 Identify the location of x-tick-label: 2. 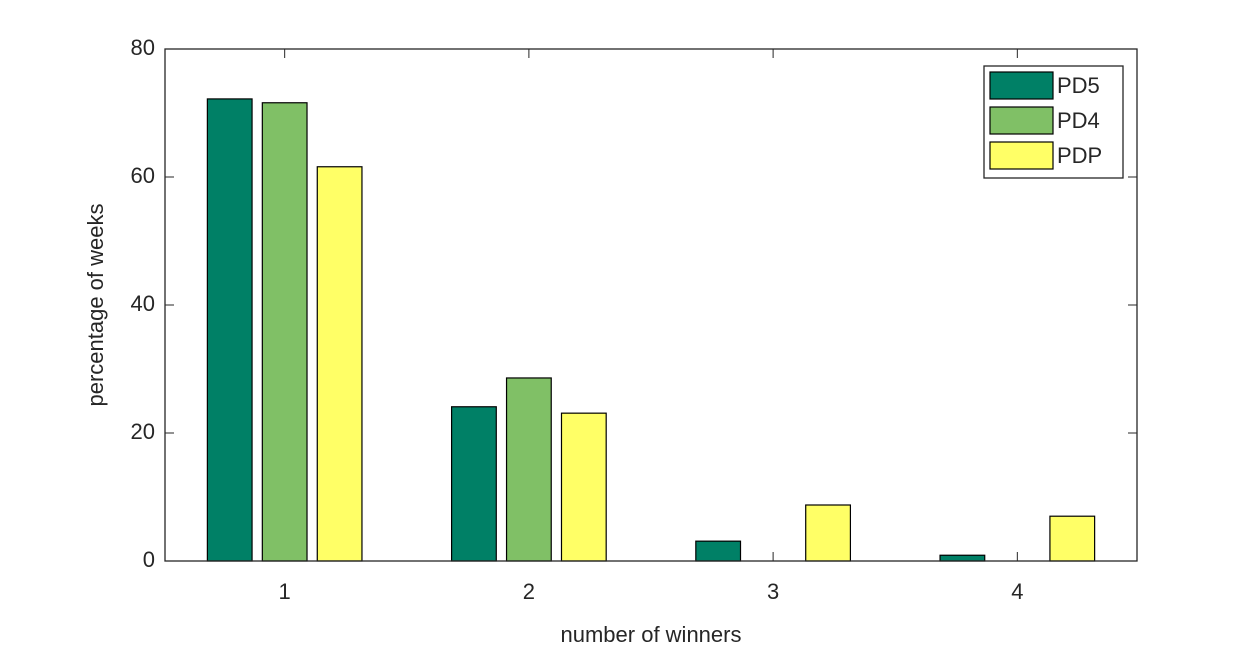
(529, 591).